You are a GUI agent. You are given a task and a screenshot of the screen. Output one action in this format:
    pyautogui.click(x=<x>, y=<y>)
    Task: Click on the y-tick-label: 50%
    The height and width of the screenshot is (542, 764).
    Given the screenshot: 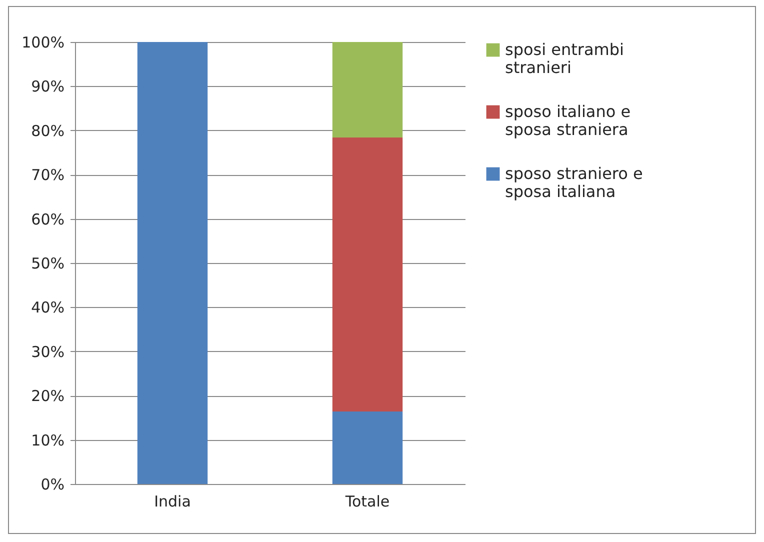 What is the action you would take?
    pyautogui.click(x=47, y=263)
    